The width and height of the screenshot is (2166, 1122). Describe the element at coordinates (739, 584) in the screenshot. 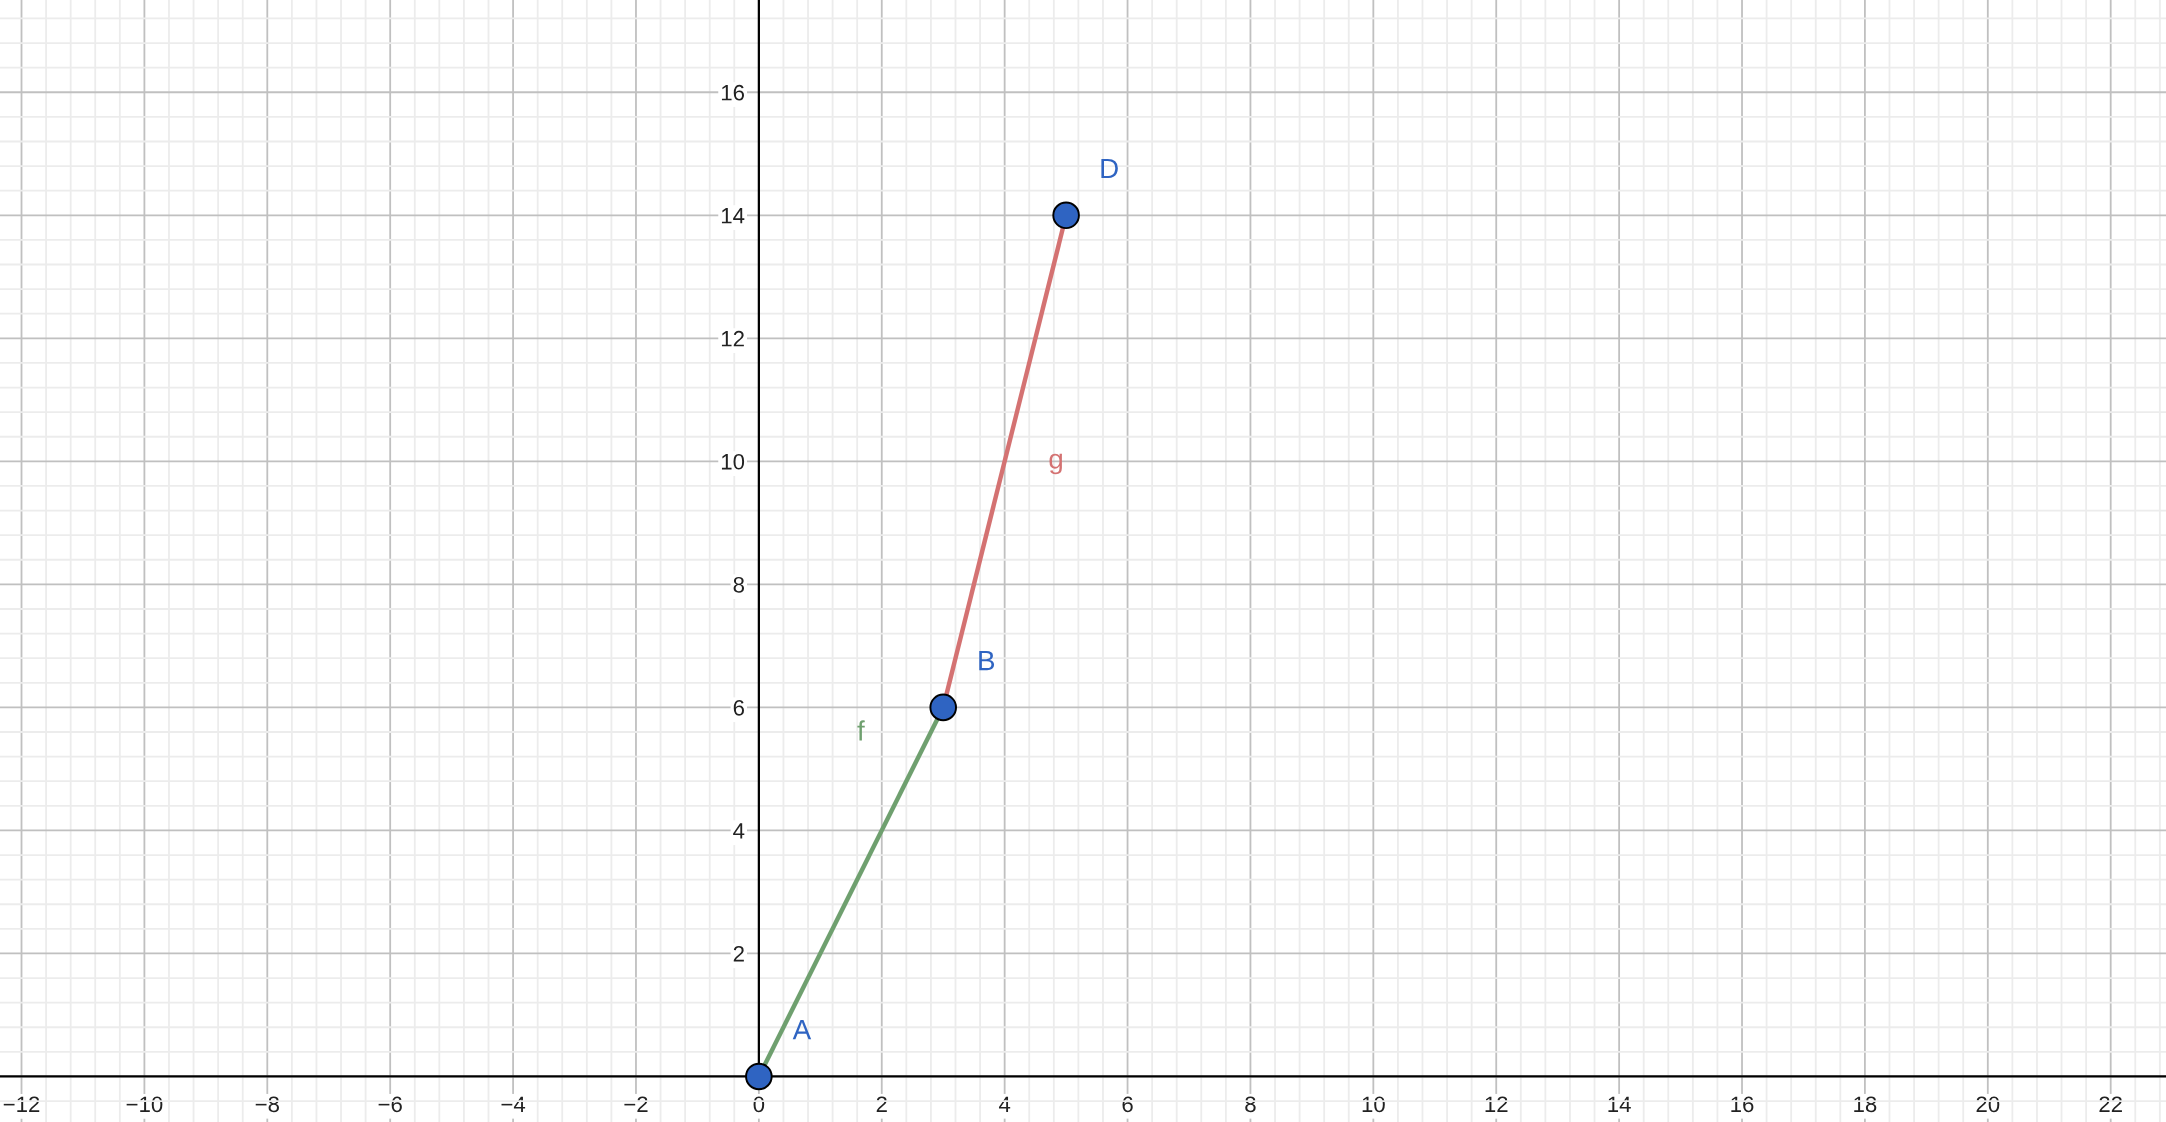

I see `y-tick-label: 8` at that location.